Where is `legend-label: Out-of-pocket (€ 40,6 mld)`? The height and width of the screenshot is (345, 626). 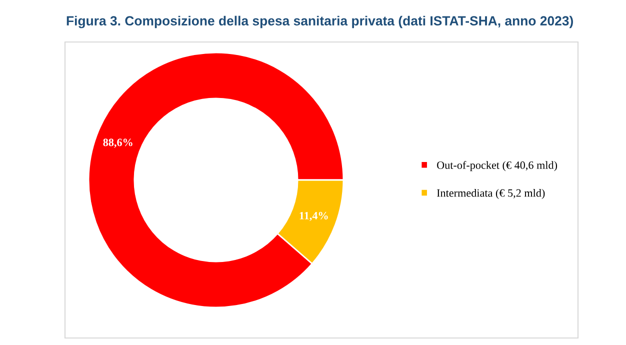
legend-label: Out-of-pocket (€ 40,6 mld) is located at coordinates (497, 166).